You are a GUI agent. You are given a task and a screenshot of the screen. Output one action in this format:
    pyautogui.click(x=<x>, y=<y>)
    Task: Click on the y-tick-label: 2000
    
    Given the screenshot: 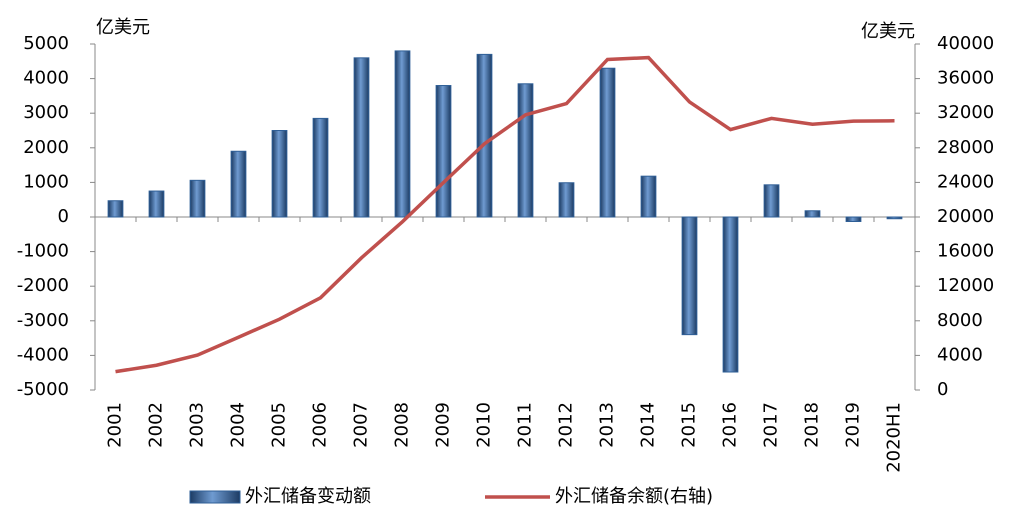 What is the action you would take?
    pyautogui.click(x=46, y=147)
    